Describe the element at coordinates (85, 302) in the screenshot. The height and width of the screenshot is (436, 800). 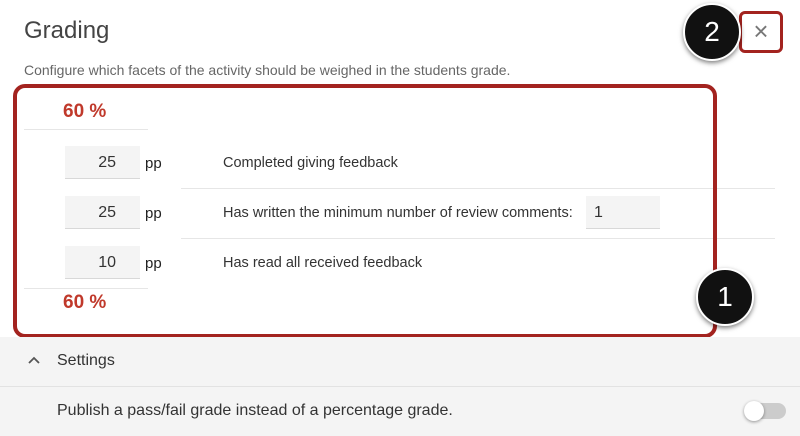
I see `total-percentage-bottom: 60 %` at that location.